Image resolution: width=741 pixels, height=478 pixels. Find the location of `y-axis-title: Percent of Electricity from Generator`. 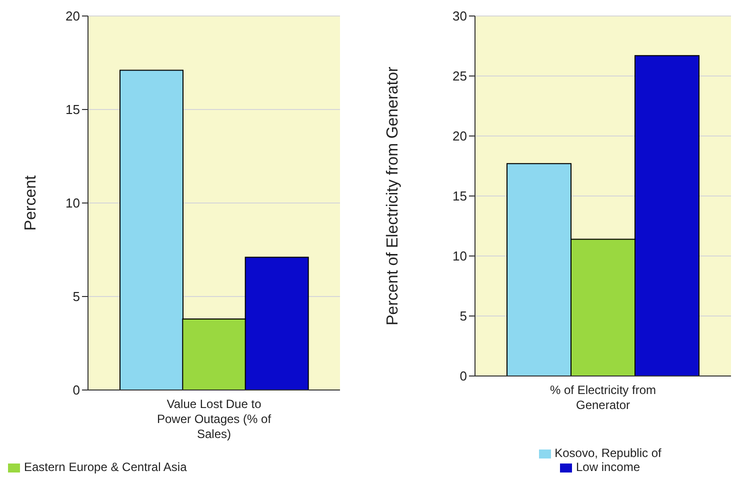

y-axis-title: Percent of Electricity from Generator is located at coordinates (393, 196).